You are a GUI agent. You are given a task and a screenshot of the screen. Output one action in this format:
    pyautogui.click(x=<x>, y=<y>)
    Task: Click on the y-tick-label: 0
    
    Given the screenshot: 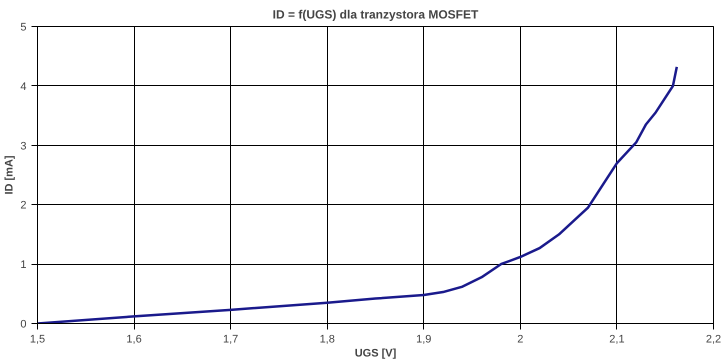 What is the action you would take?
    pyautogui.click(x=23, y=324)
    